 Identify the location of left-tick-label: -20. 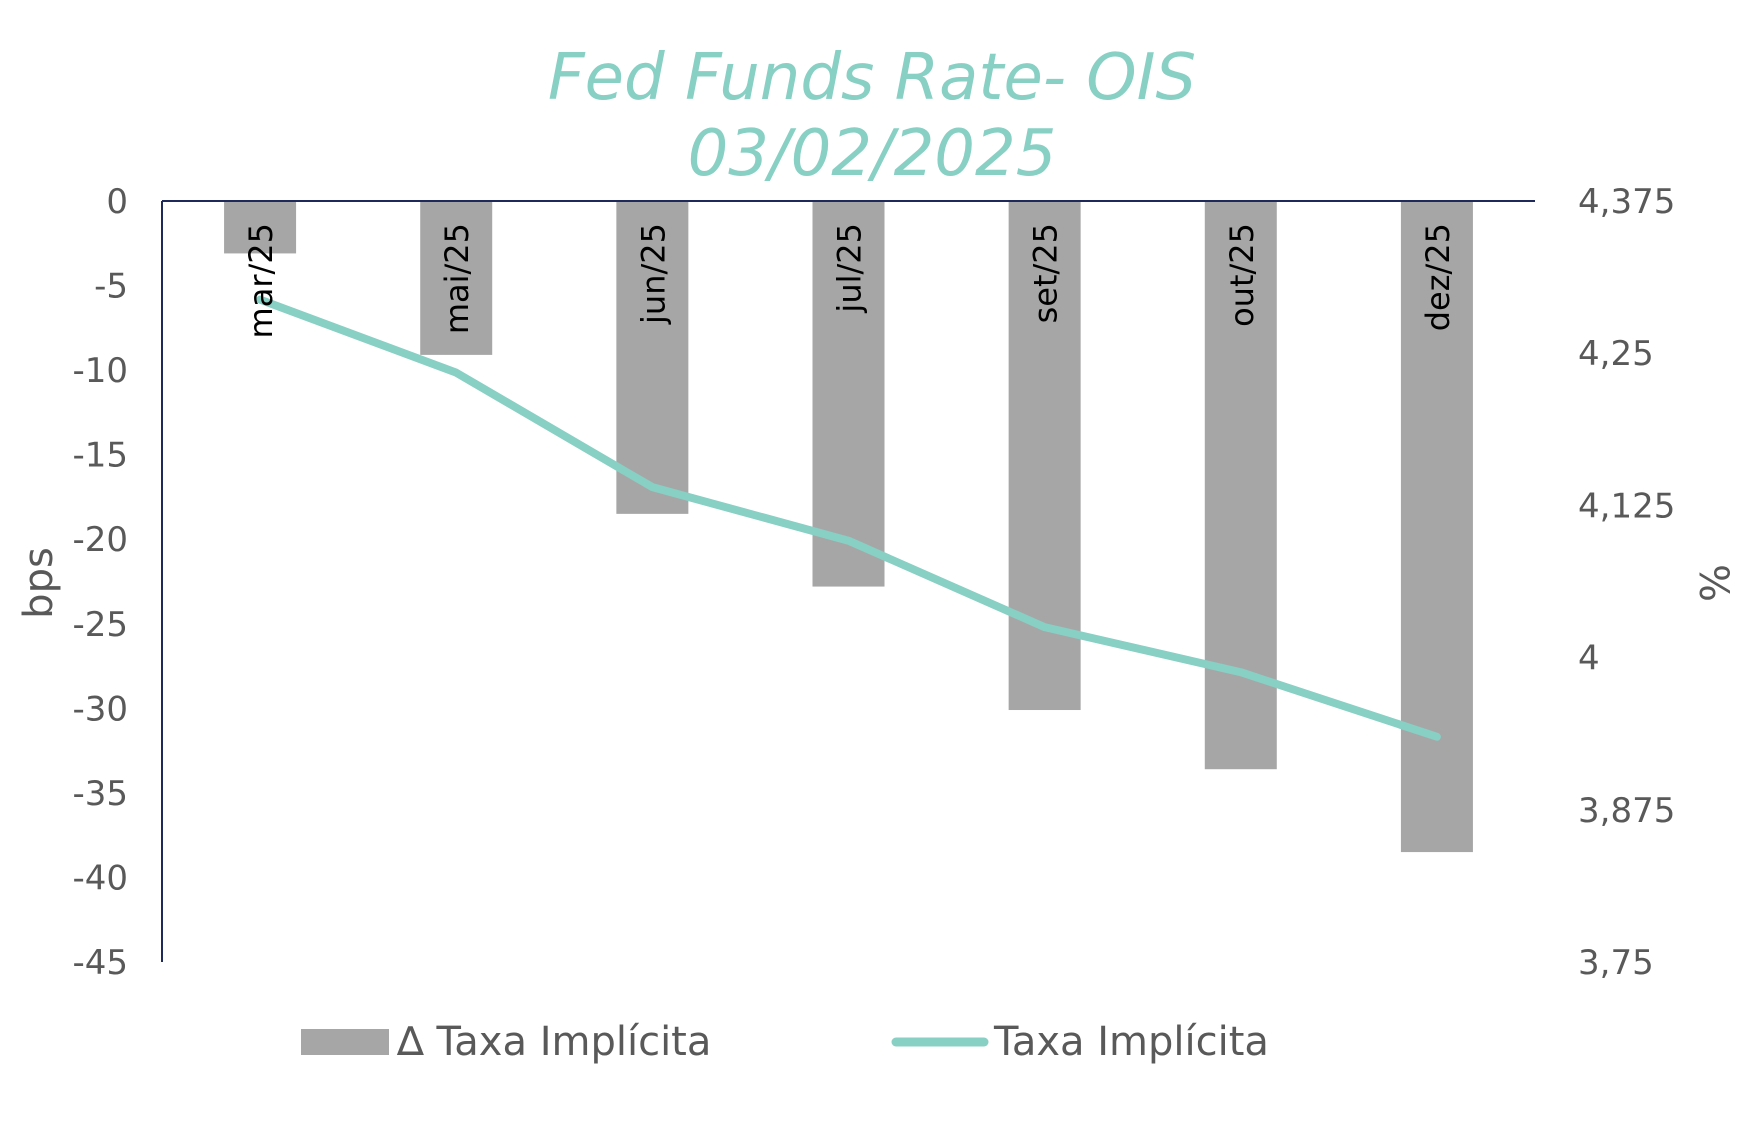
(100, 540).